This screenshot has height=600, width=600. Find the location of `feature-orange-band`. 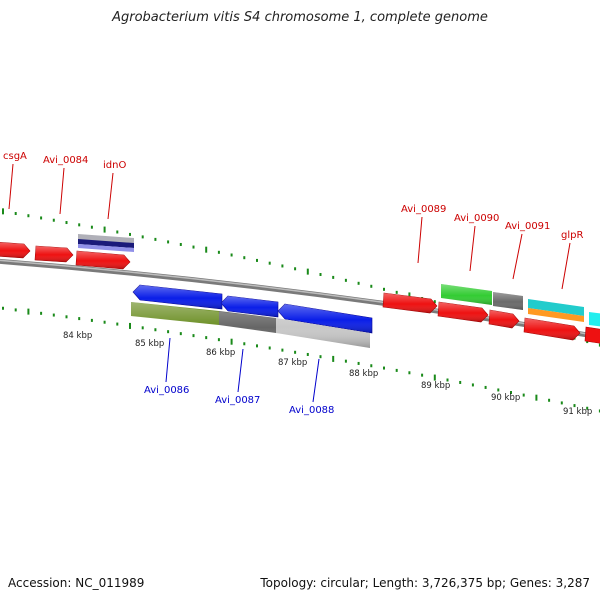

feature-orange-band is located at coordinates (556, 315).